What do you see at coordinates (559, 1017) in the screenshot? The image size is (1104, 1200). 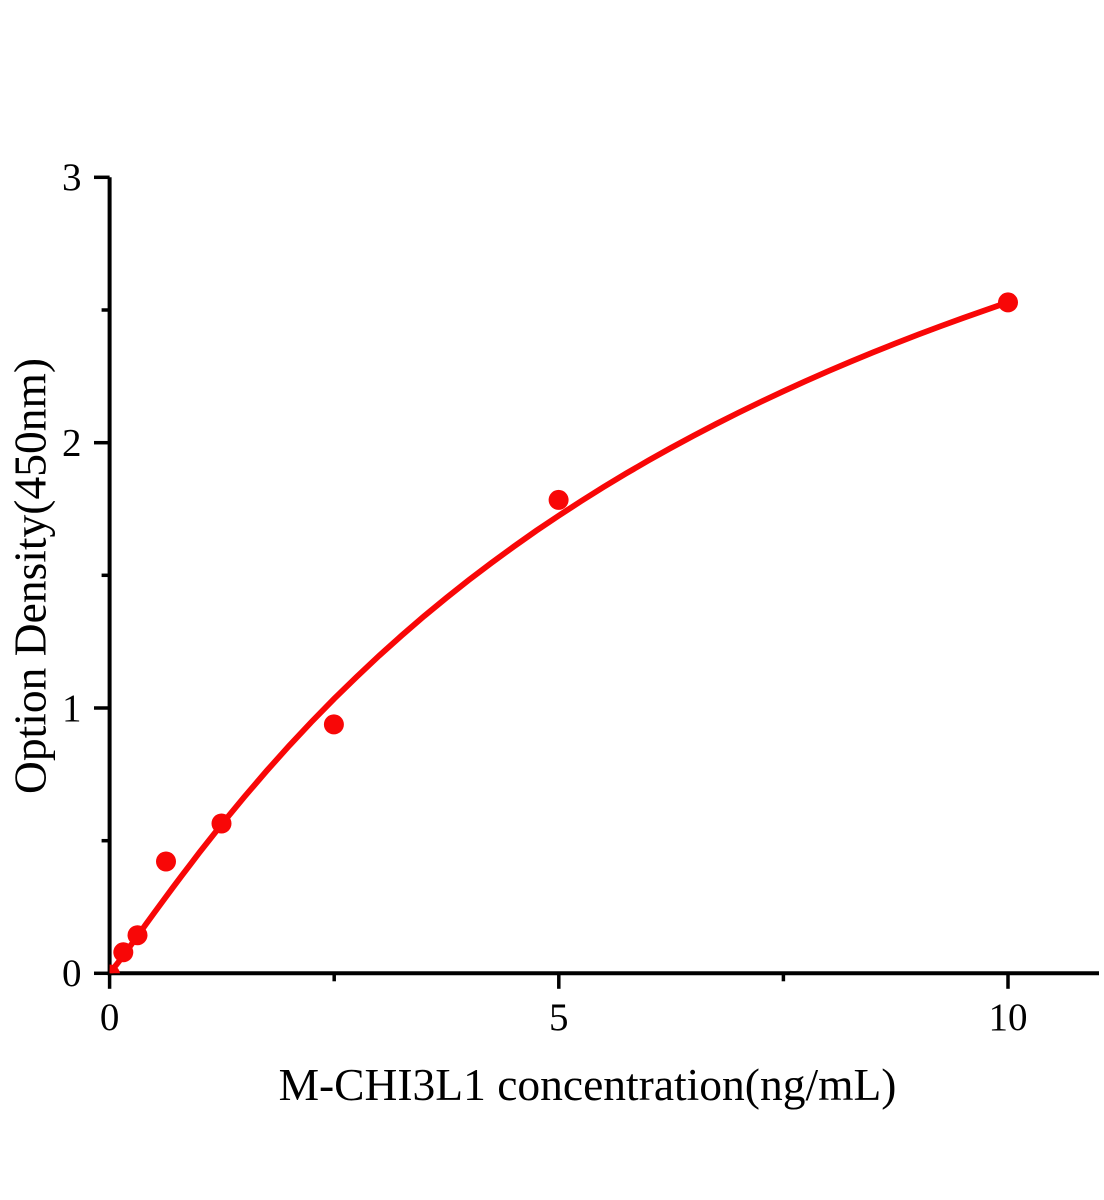 I see `svg-text: 5` at bounding box center [559, 1017].